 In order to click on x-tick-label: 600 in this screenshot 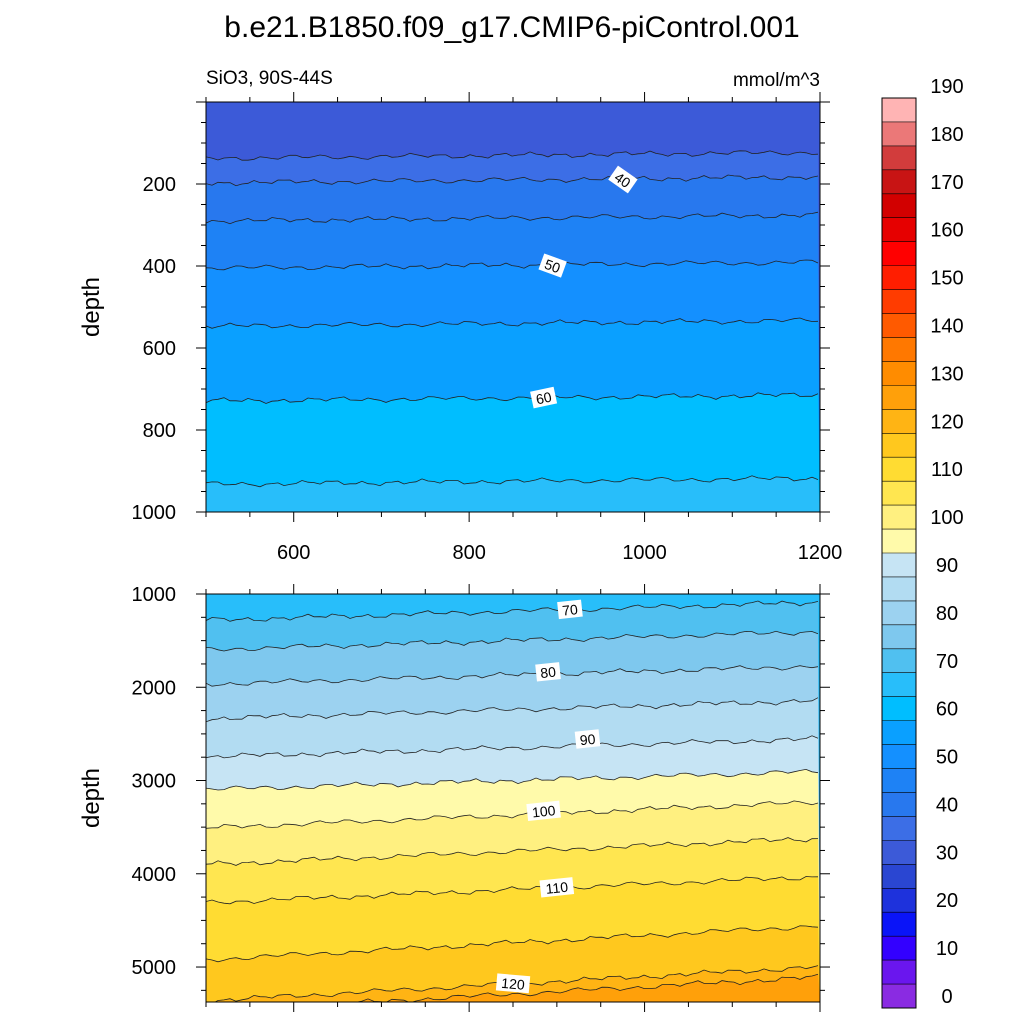, I will do `click(293, 553)`.